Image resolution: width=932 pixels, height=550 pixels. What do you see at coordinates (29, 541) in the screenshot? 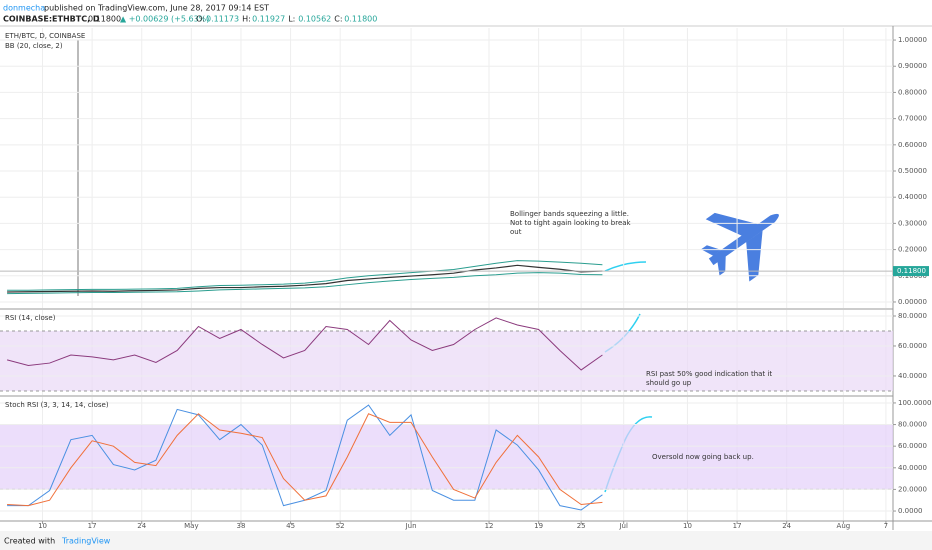
I see `footer-text: Created with` at bounding box center [29, 541].